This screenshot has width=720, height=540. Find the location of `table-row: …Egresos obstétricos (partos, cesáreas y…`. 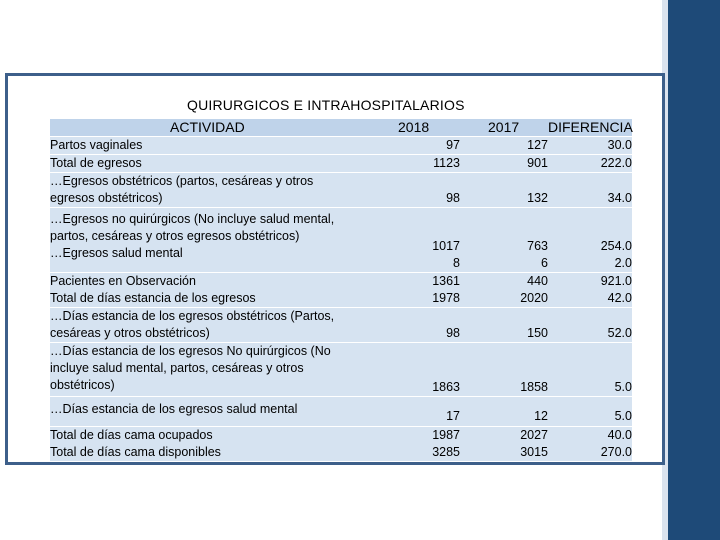

table-row: …Egresos obstétricos (partos, cesáreas y… is located at coordinates (341, 190).